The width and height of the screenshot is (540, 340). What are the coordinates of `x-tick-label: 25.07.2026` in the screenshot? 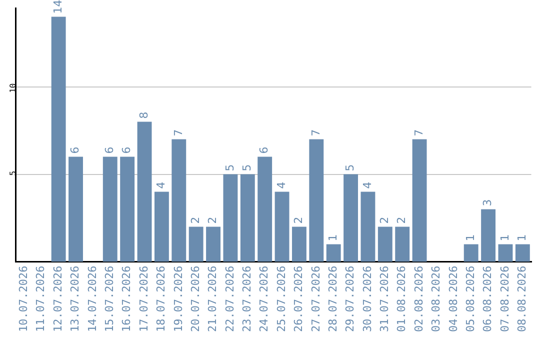 It's located at (281, 299).